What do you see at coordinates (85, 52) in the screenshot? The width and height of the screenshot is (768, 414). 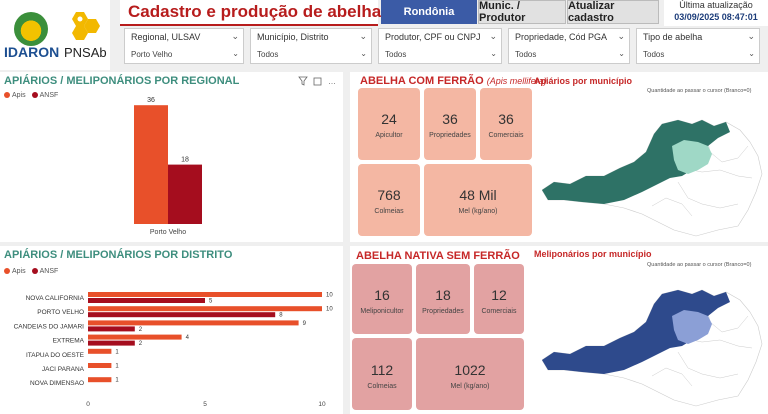 I see `pnsab-logo-text: PNSAb` at bounding box center [85, 52].